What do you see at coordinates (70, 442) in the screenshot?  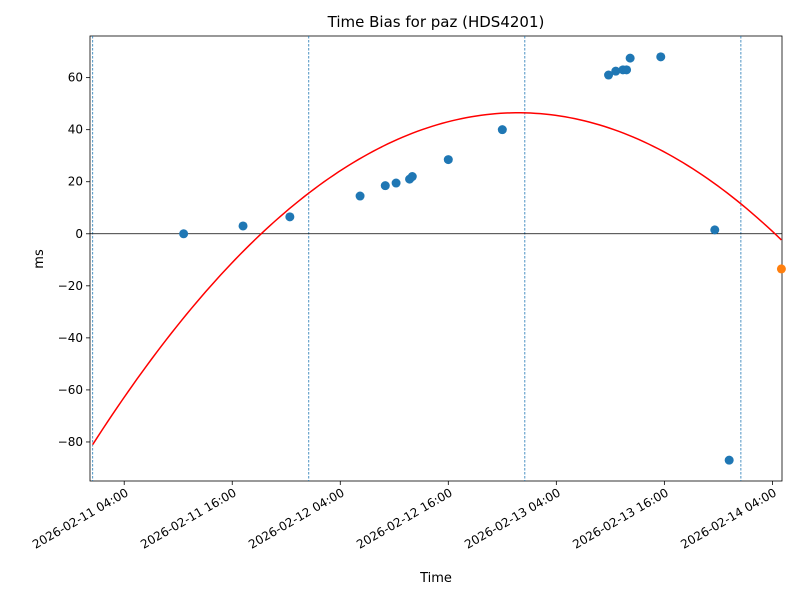 I see `y-tick-label: −80` at bounding box center [70, 442].